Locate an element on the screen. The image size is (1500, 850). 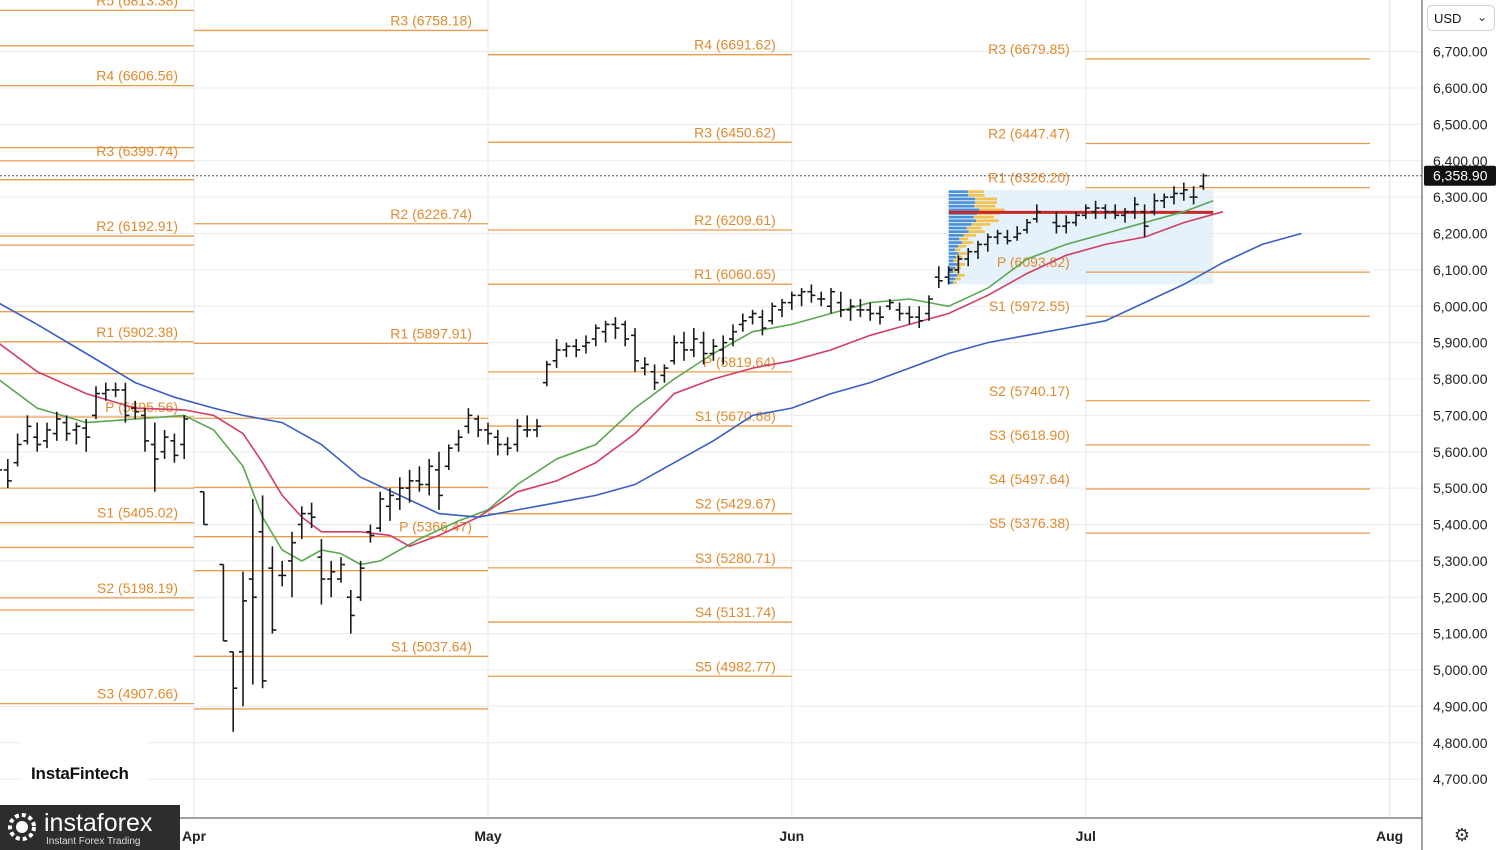
pivot-level-label: R1 (5902.38) is located at coordinates (137, 332).